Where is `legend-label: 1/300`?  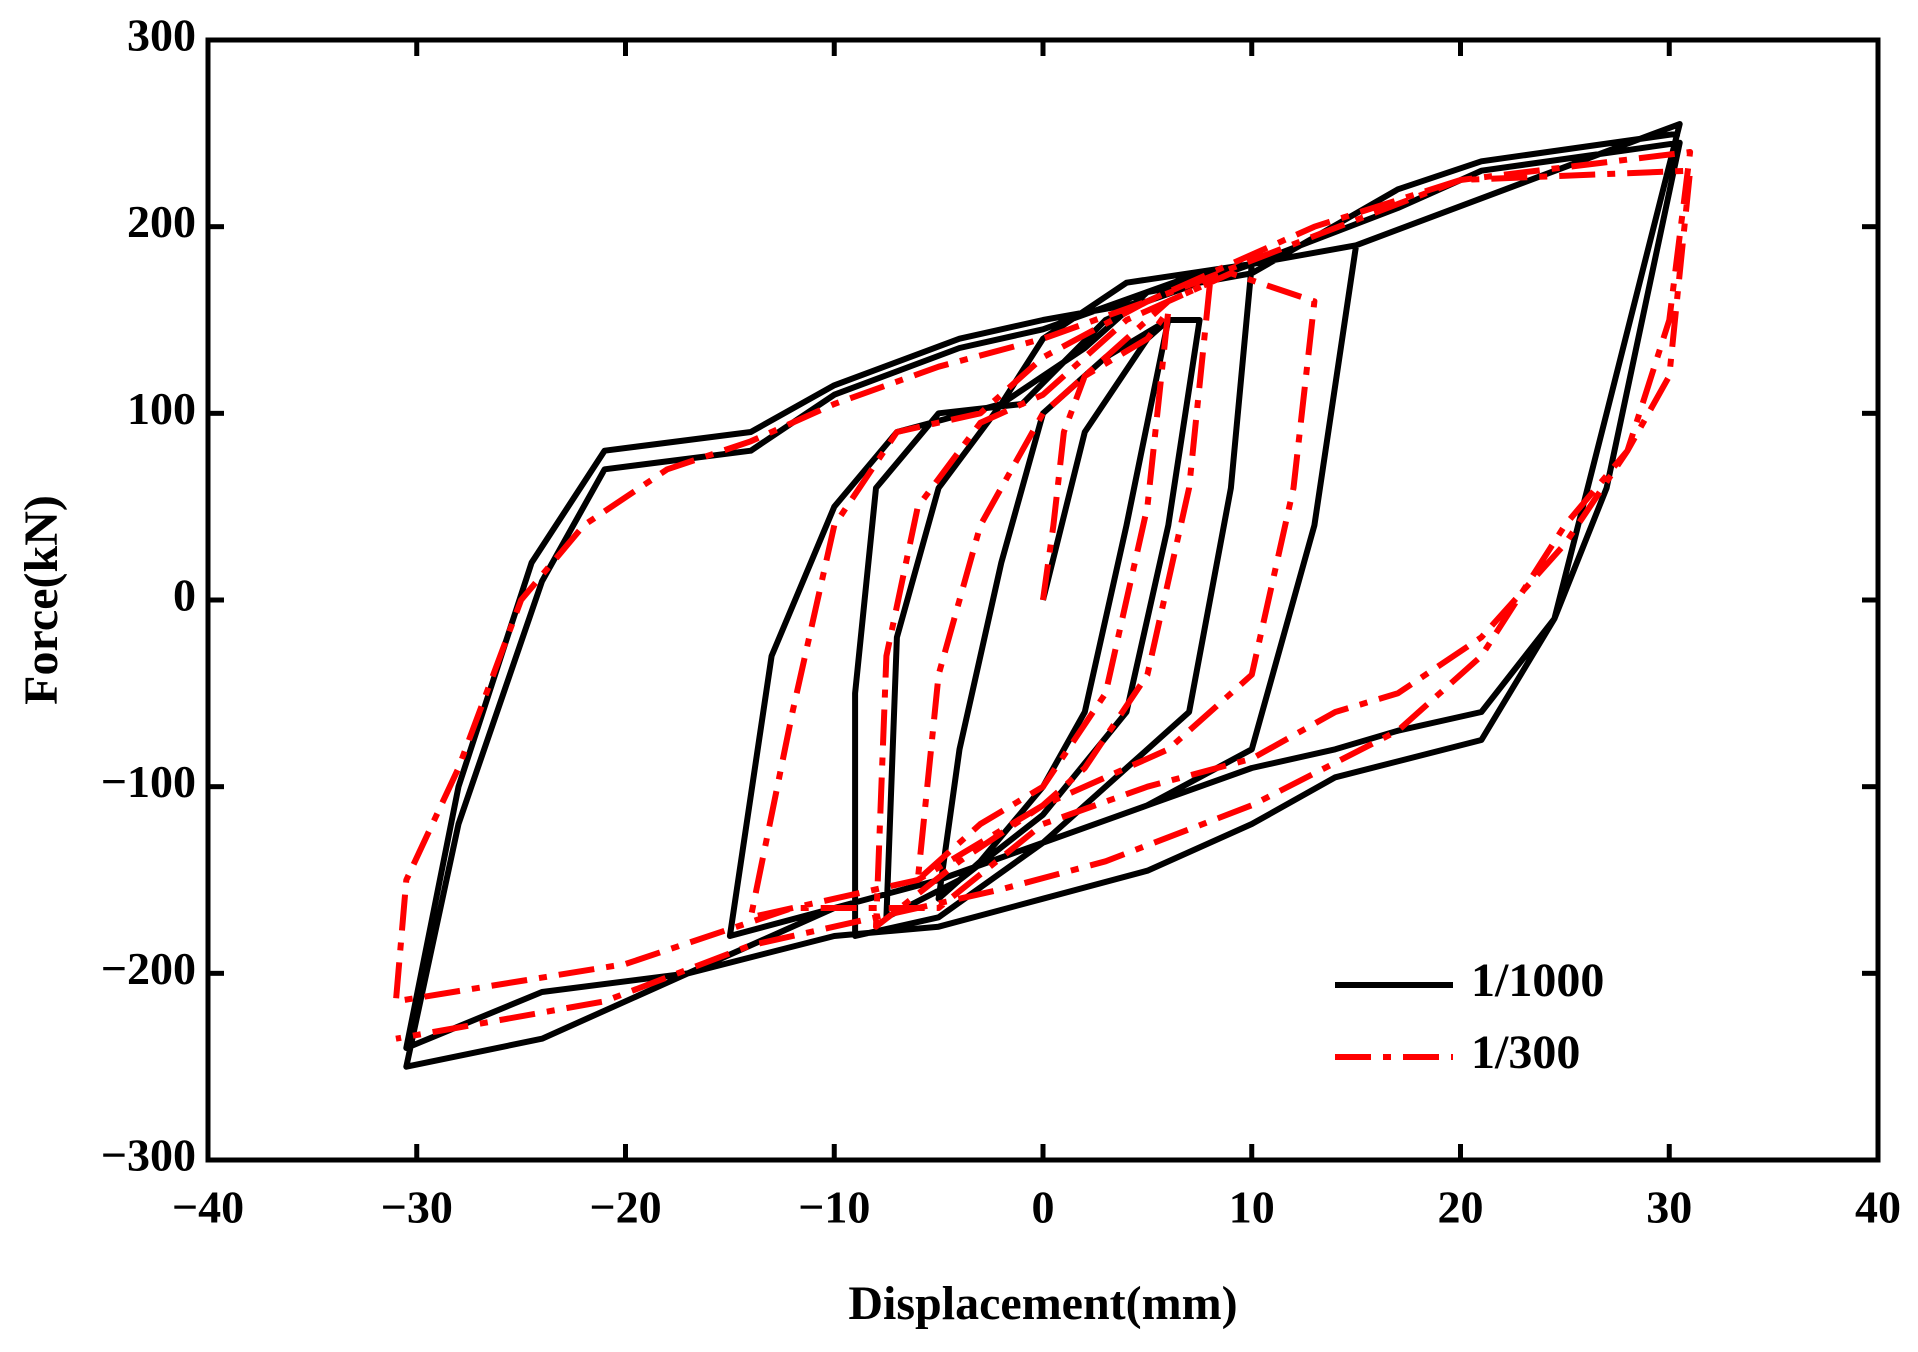 legend-label: 1/300 is located at coordinates (1525, 1052).